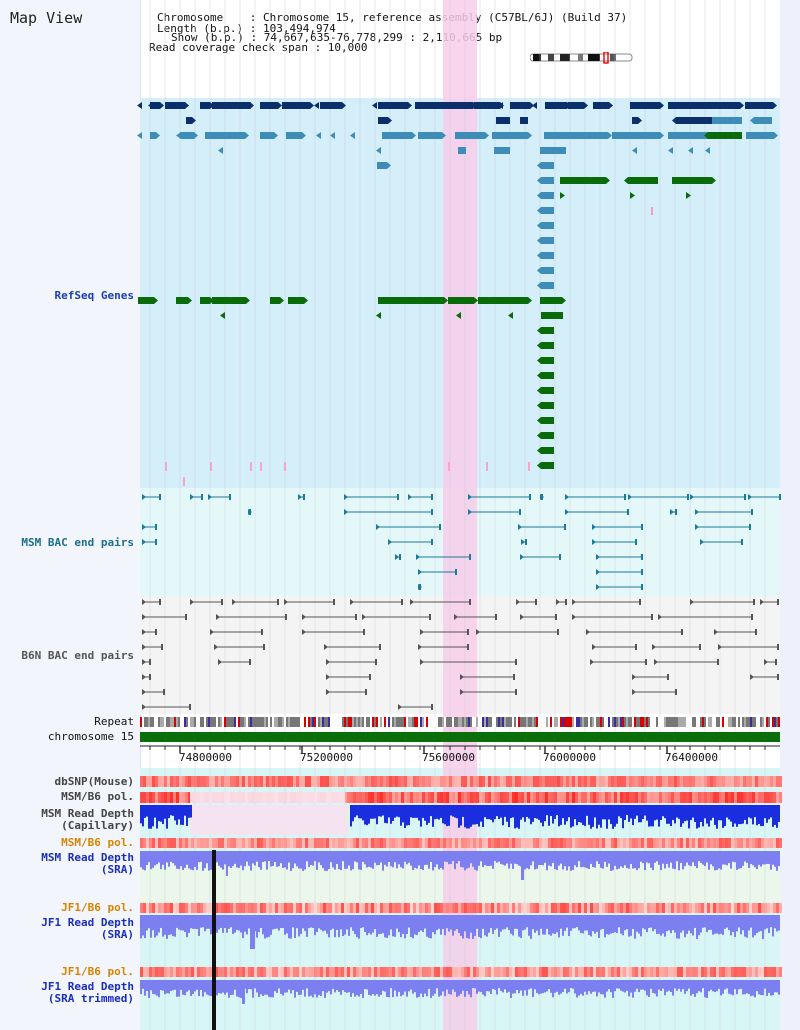 The width and height of the screenshot is (800, 1030). What do you see at coordinates (94, 781) in the screenshot?
I see `track-label-dbsnp: dbSNP(Mouse)` at bounding box center [94, 781].